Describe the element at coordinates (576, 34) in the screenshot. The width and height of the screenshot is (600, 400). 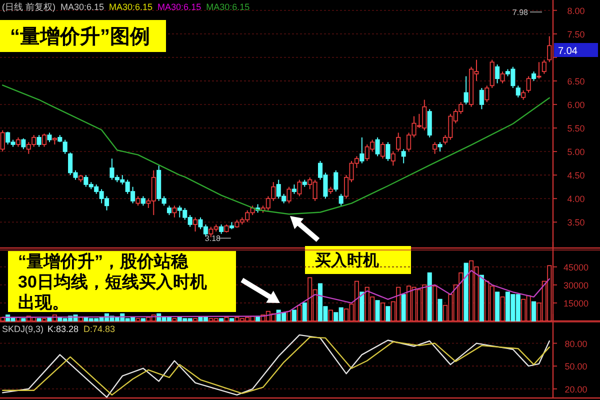
I see `y-tick-label: 7.50` at that location.